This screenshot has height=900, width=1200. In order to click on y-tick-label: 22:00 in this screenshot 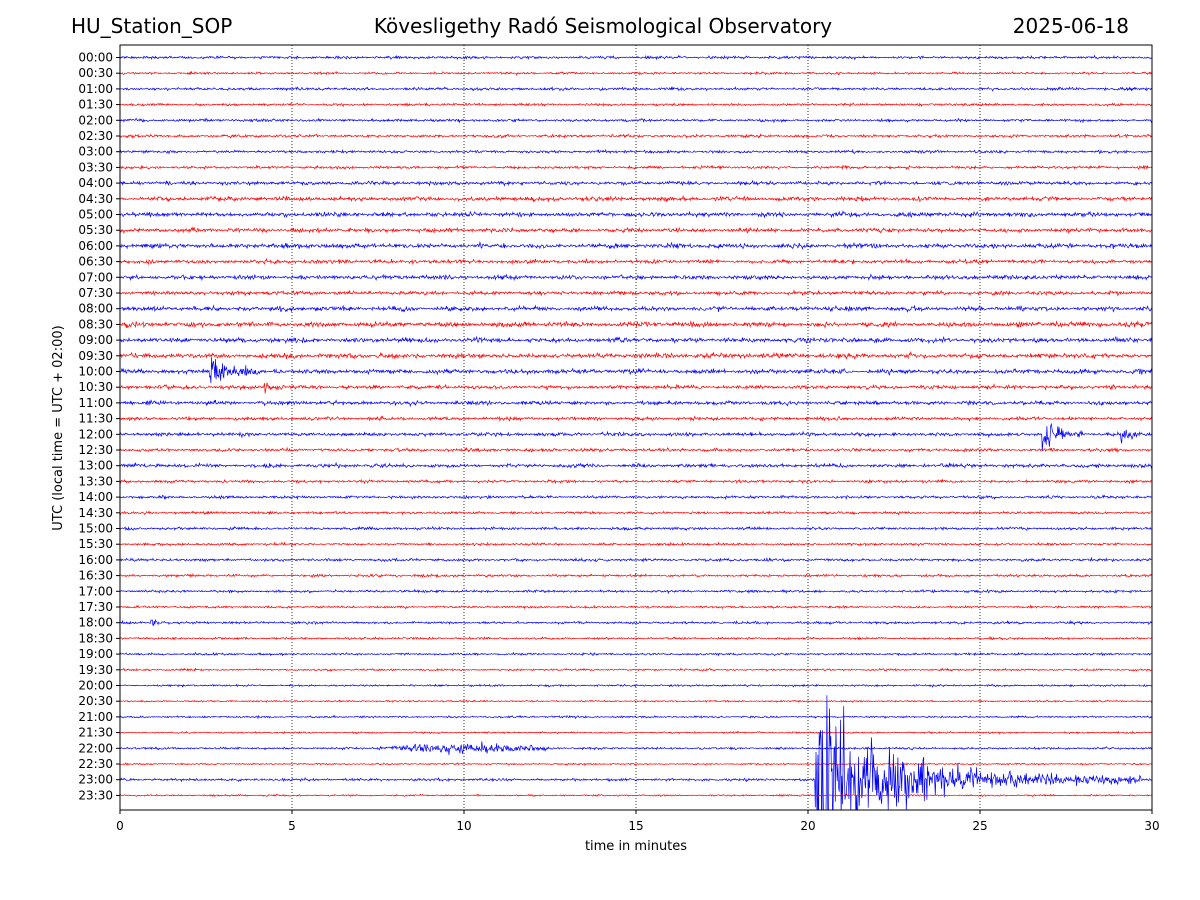, I will do `click(95, 748)`.